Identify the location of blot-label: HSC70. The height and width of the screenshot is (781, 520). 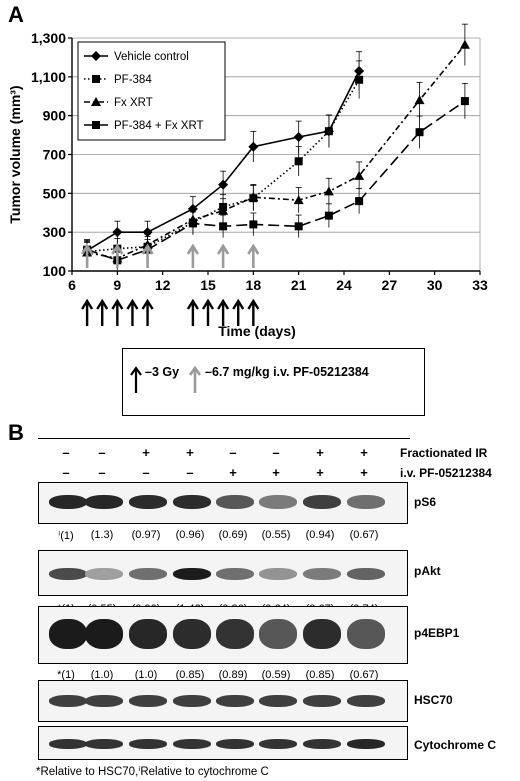
(433, 700).